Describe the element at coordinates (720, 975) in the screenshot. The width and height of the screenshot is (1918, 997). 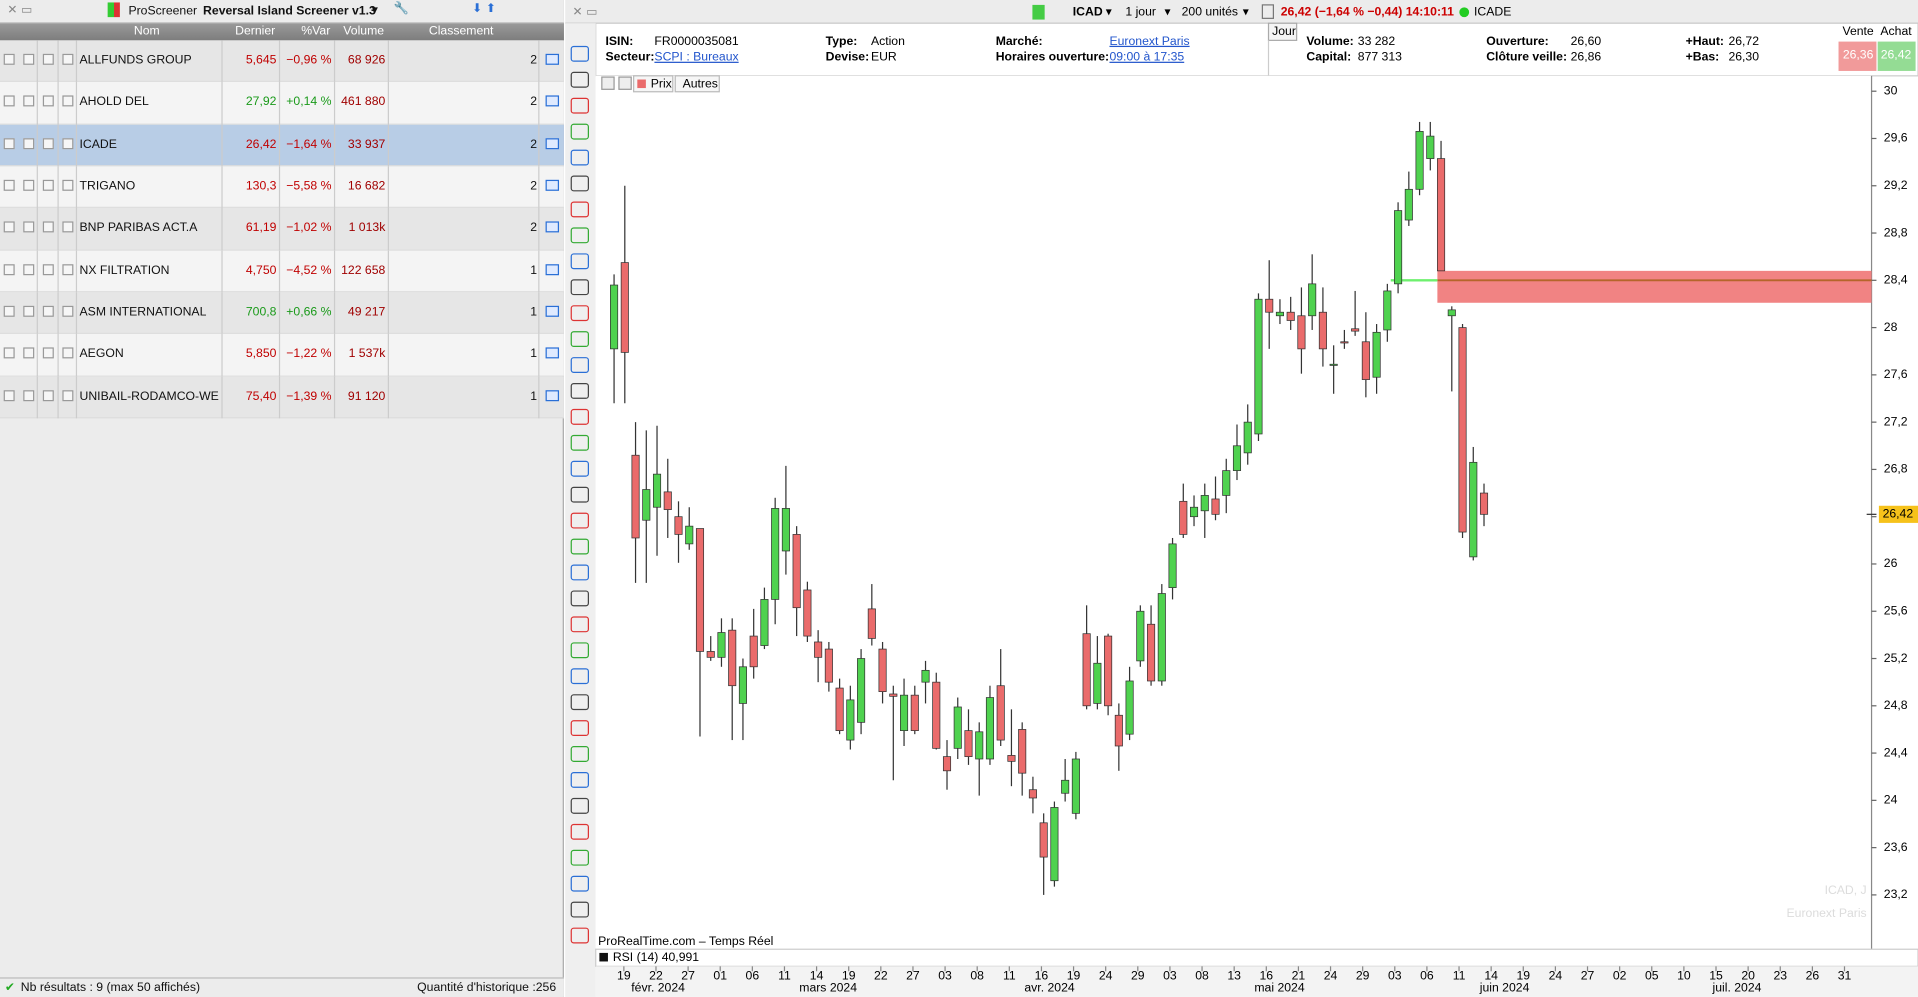
I see `x-tick-label: 01` at that location.